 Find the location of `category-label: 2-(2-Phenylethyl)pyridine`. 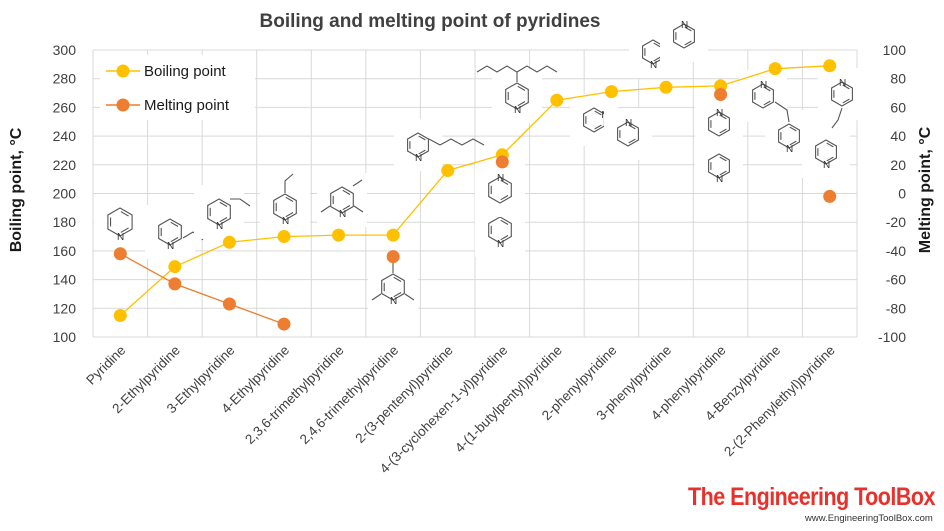

category-label: 2-(2-Phenylethyl)pyridine is located at coordinates (779, 401).